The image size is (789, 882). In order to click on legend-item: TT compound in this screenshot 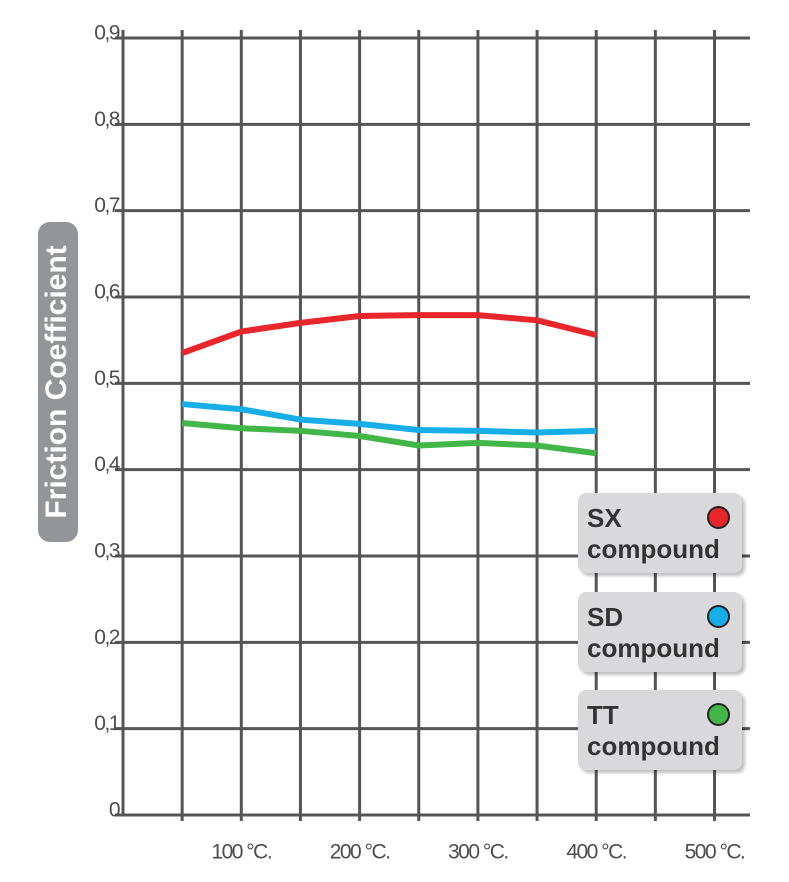, I will do `click(660, 730)`.